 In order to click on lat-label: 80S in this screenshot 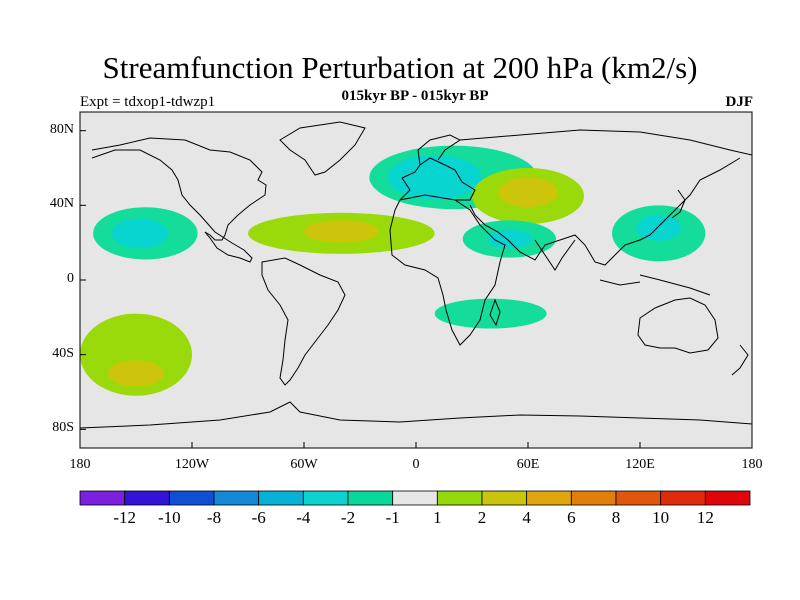, I will do `click(63, 428)`.